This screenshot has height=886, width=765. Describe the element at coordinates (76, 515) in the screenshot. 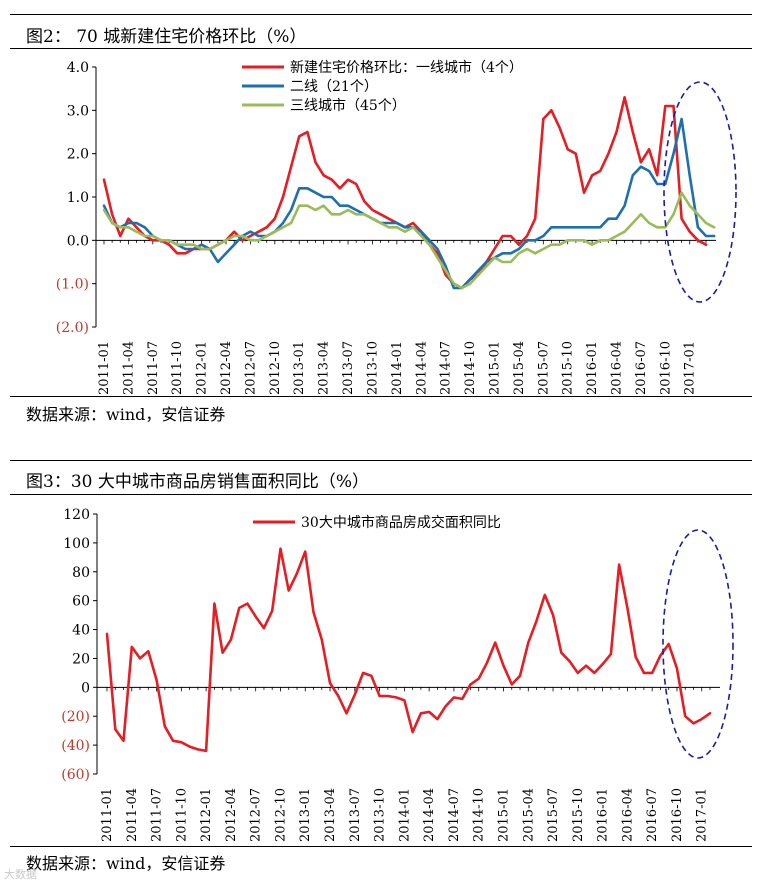

I see `y-tick-label: 120` at that location.